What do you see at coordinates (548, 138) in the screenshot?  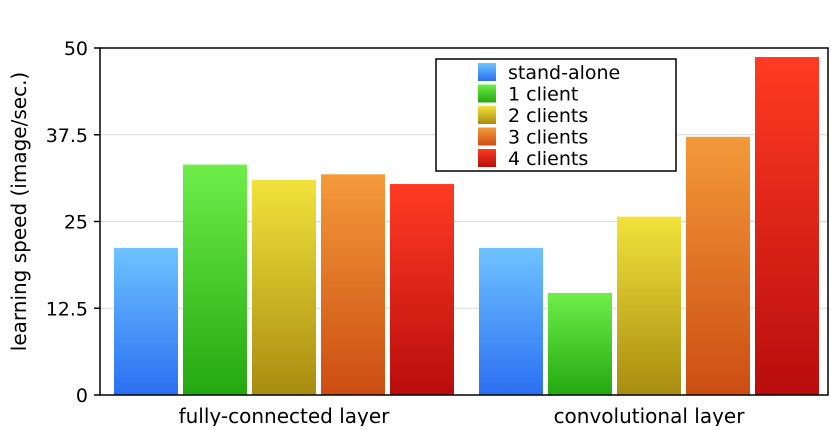 I see `legend-label: 3 clients` at bounding box center [548, 138].